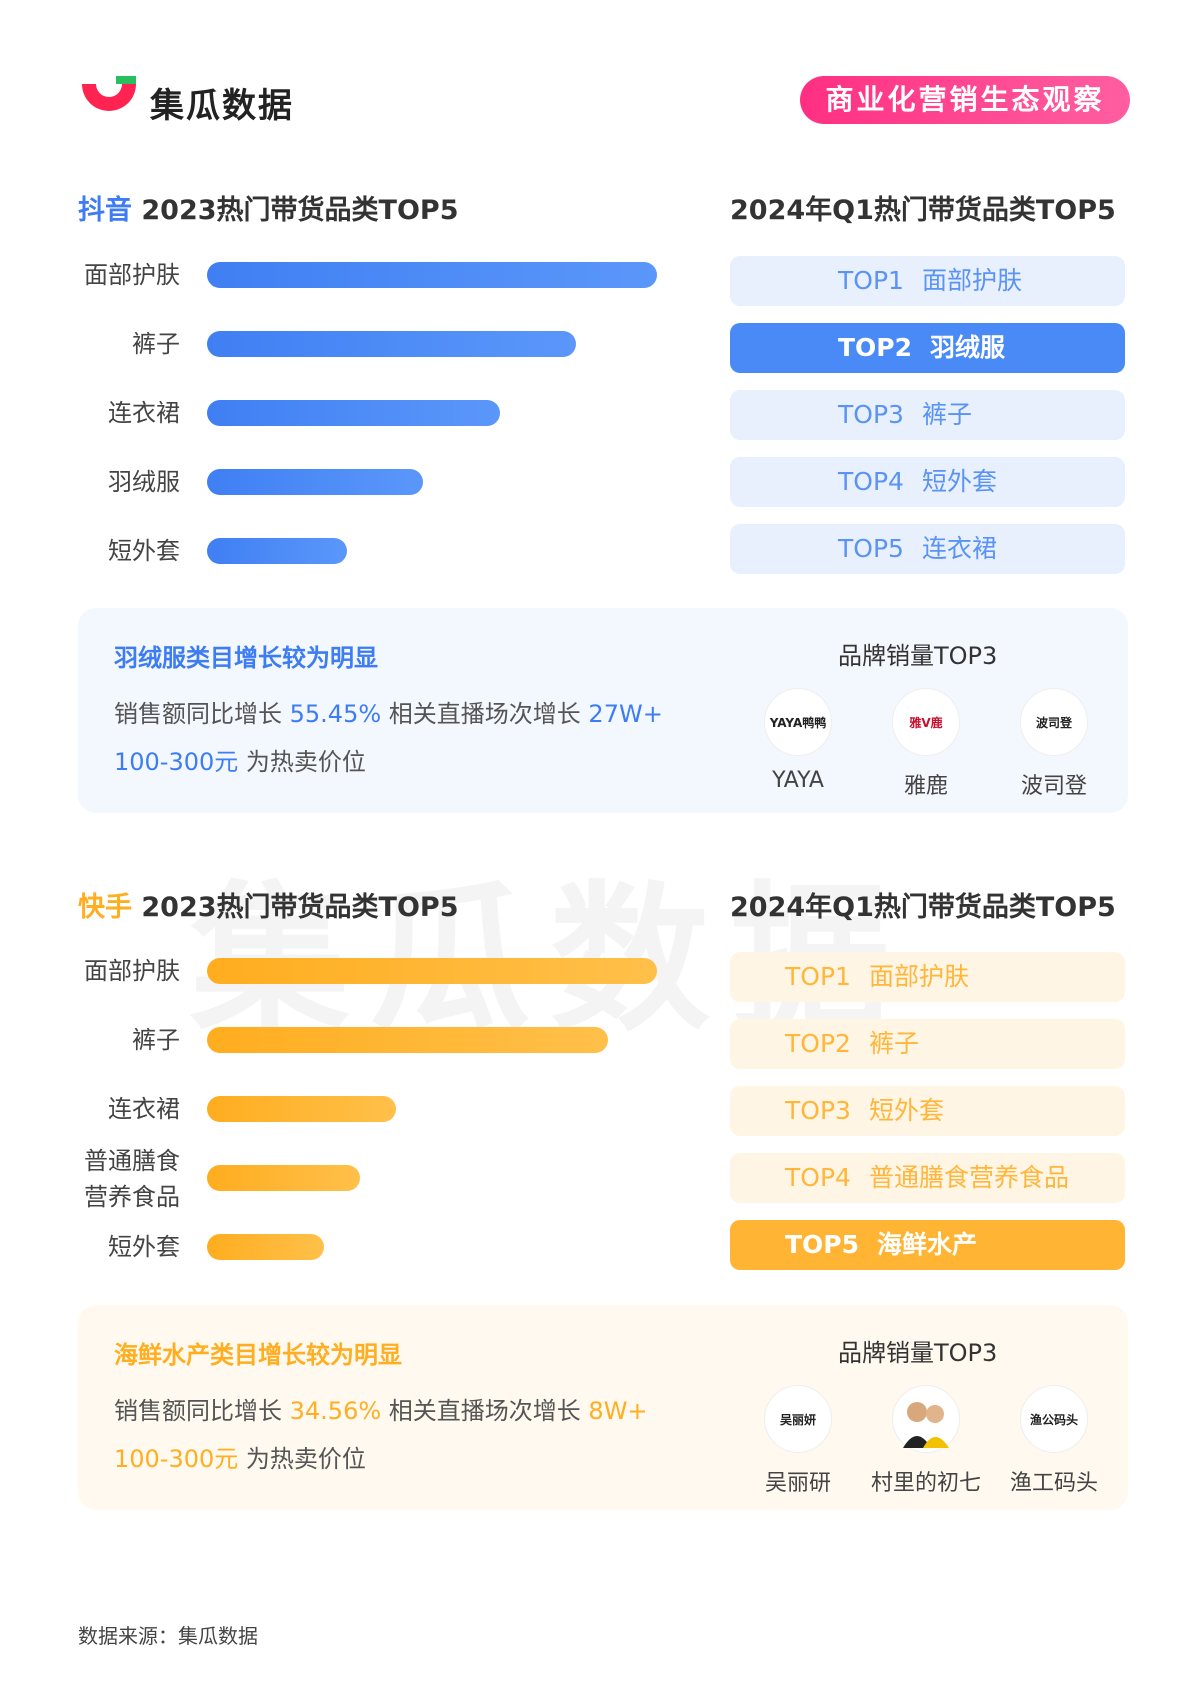 This screenshot has width=1200, height=1700. What do you see at coordinates (927, 348) in the screenshot?
I see `ranking-item: TOP2 羽绒服` at bounding box center [927, 348].